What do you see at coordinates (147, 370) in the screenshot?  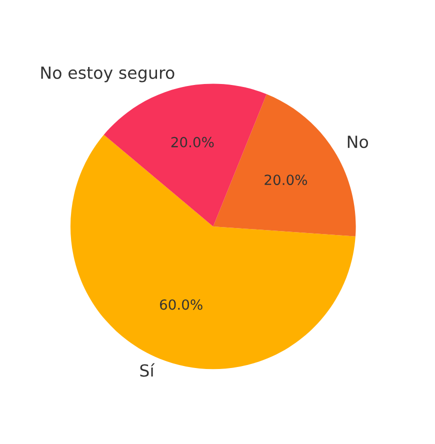 I see `slice-label: Sí` at bounding box center [147, 370].